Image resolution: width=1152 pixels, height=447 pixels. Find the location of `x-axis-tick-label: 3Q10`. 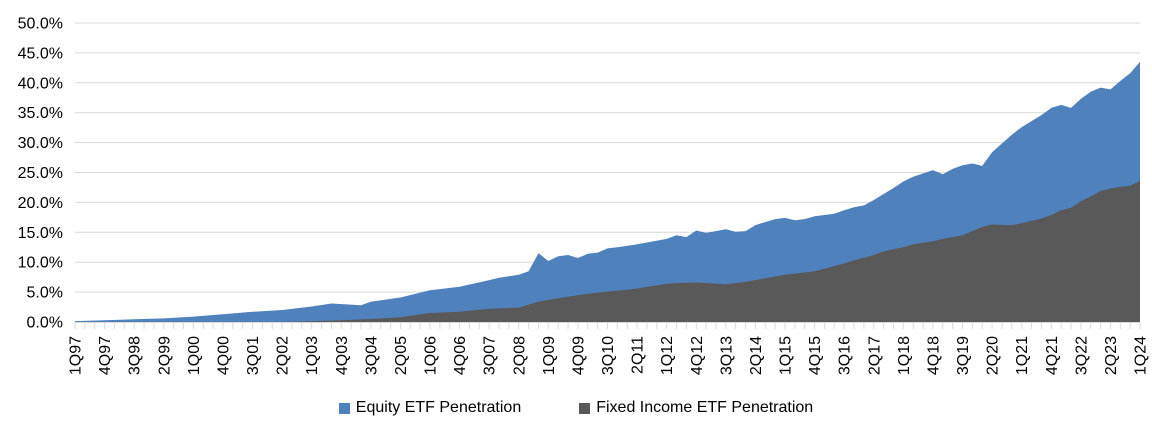

x-axis-tick-label: 3Q10 is located at coordinates (608, 355).